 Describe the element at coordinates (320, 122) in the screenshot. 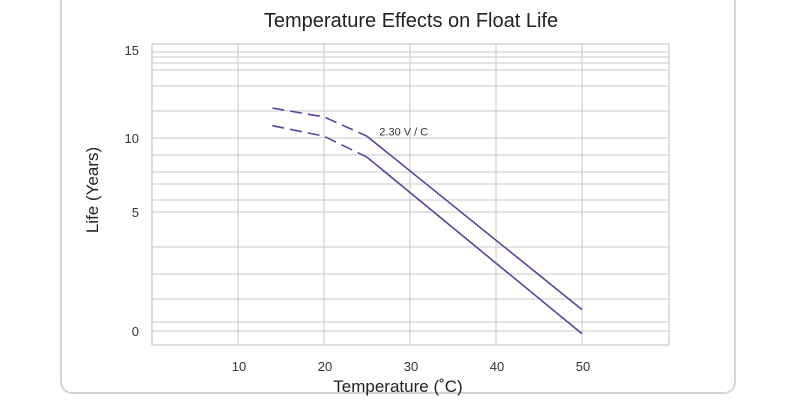

I see `series-upper-dashed` at that location.